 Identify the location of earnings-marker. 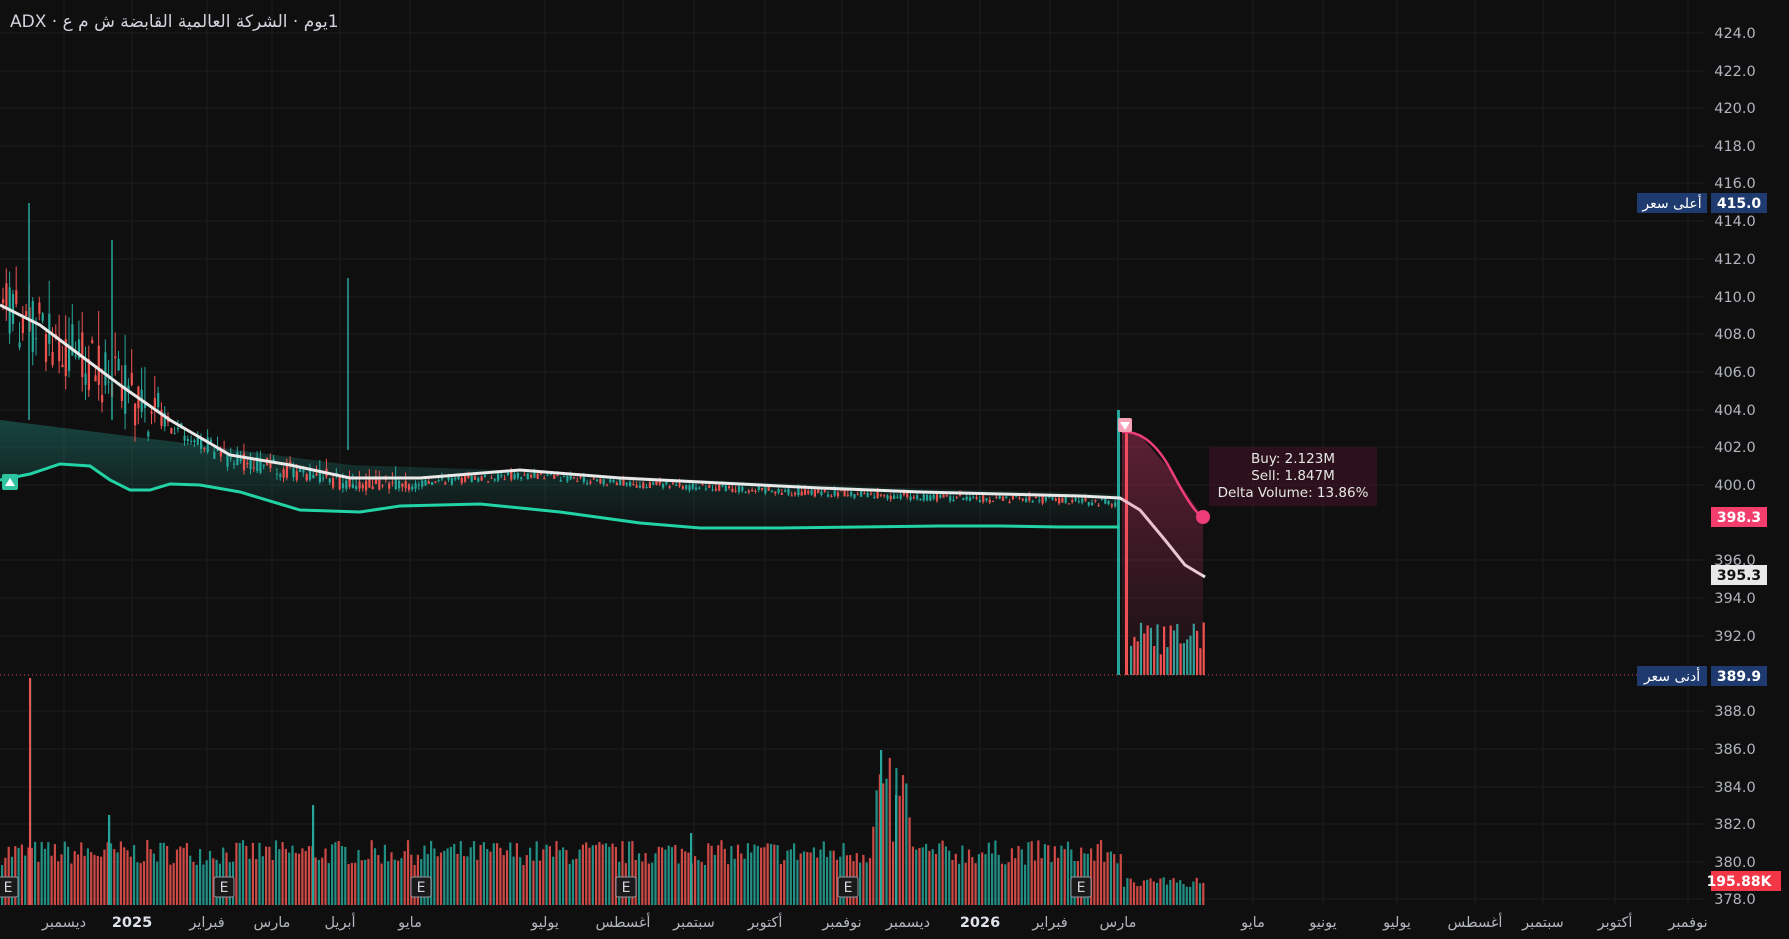
(848, 887).